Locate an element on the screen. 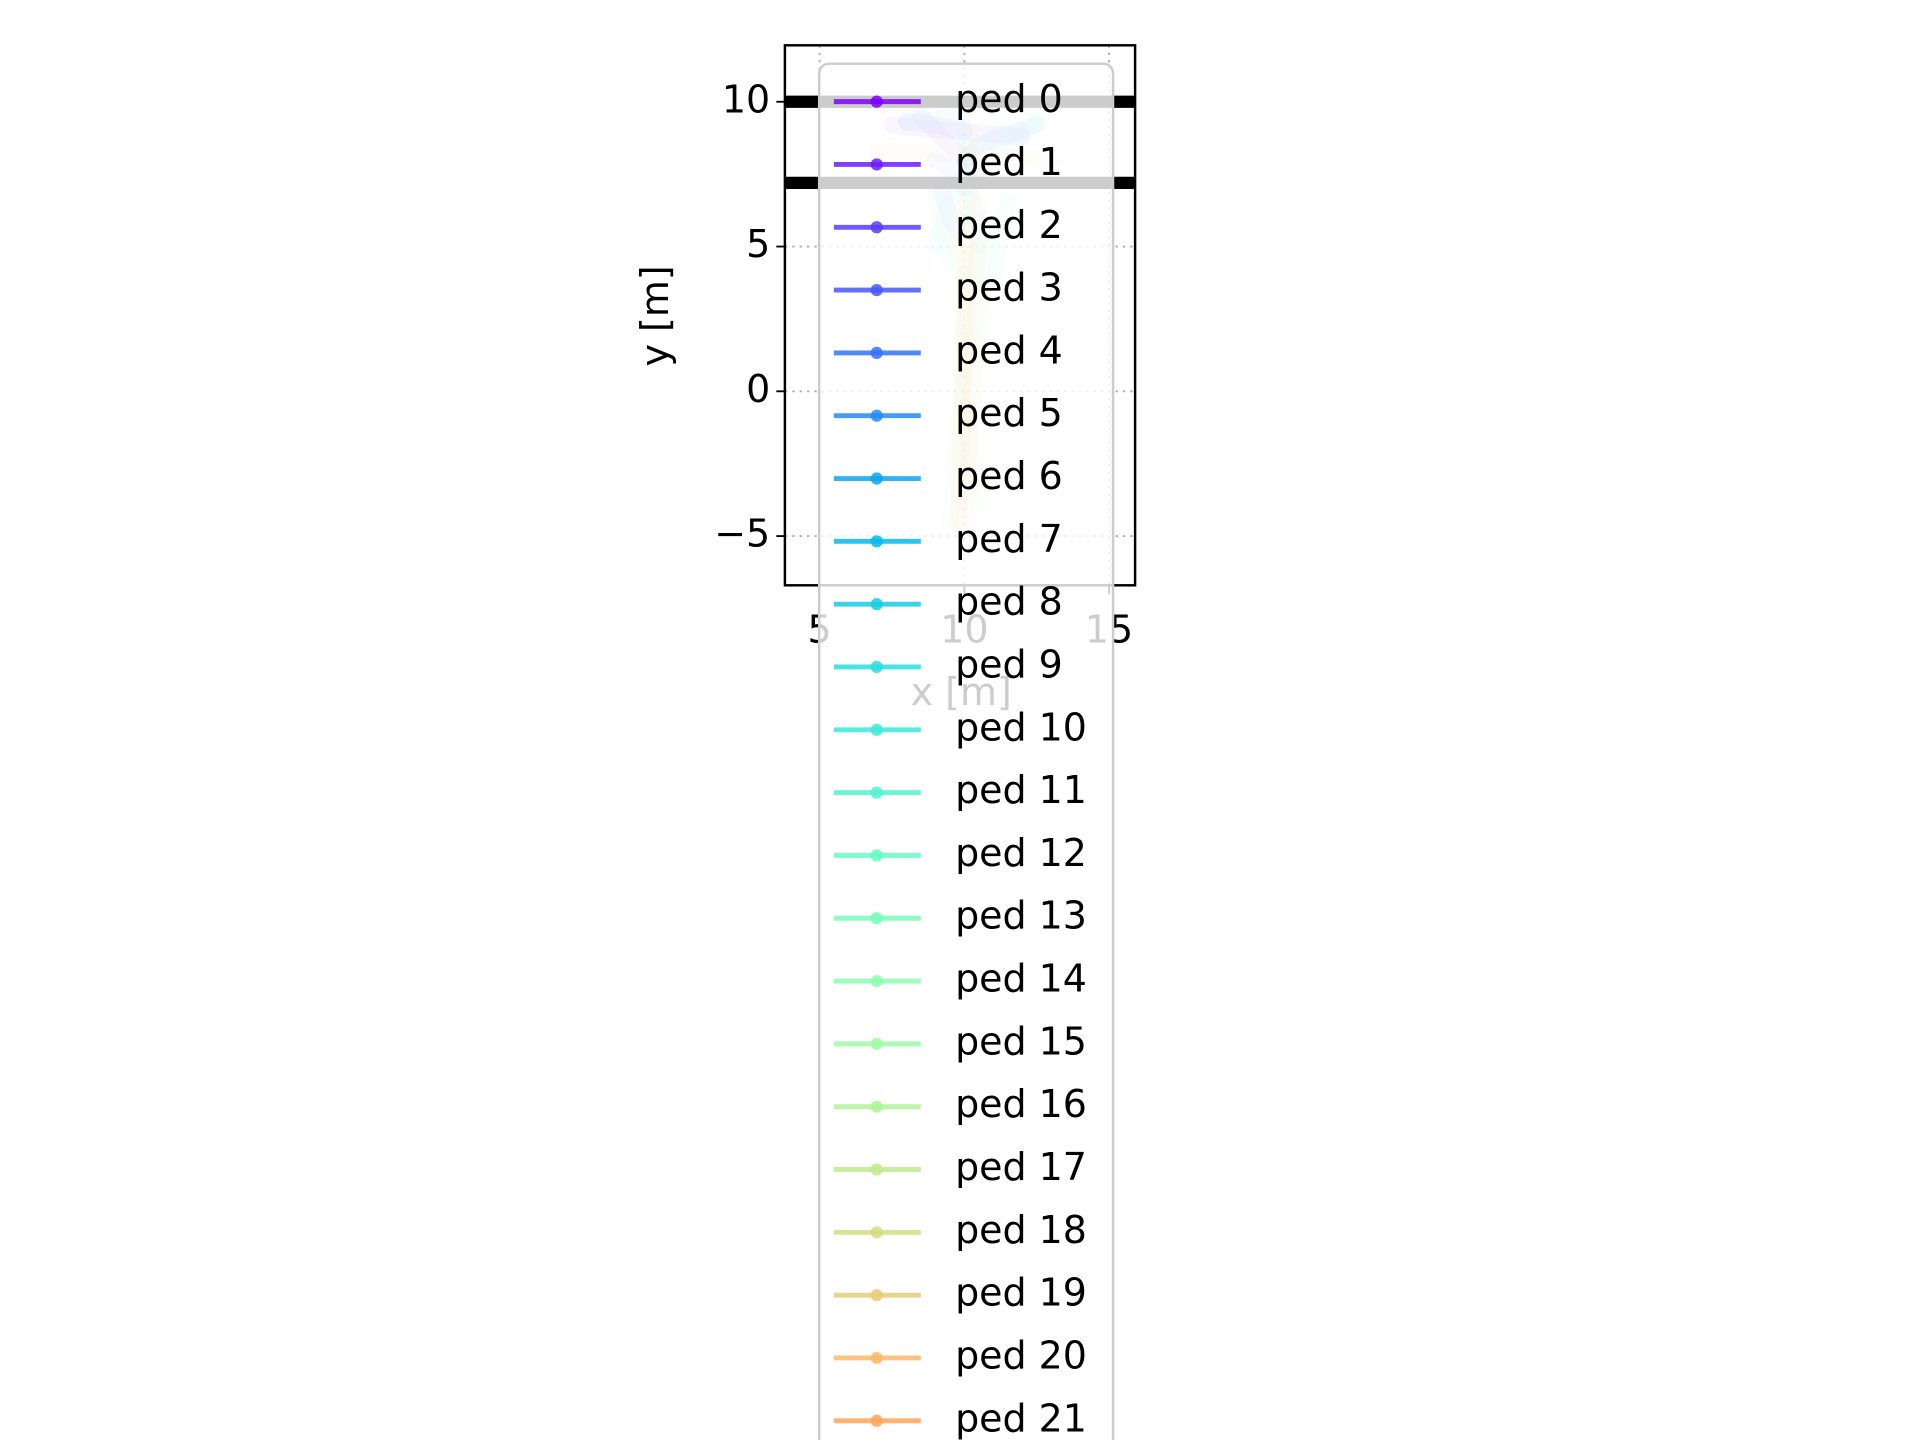  y-tick-label: 10 is located at coordinates (746, 99).